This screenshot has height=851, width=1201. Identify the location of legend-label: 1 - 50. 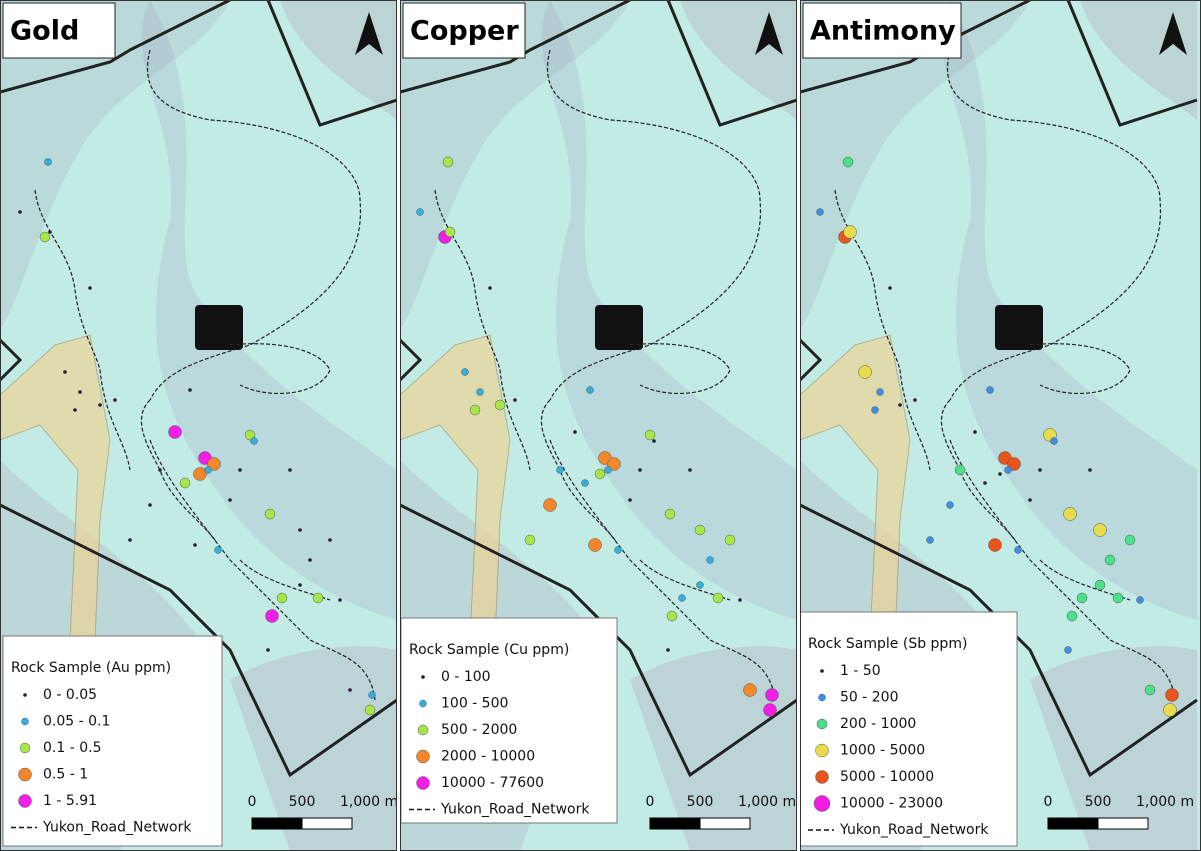
(860, 671).